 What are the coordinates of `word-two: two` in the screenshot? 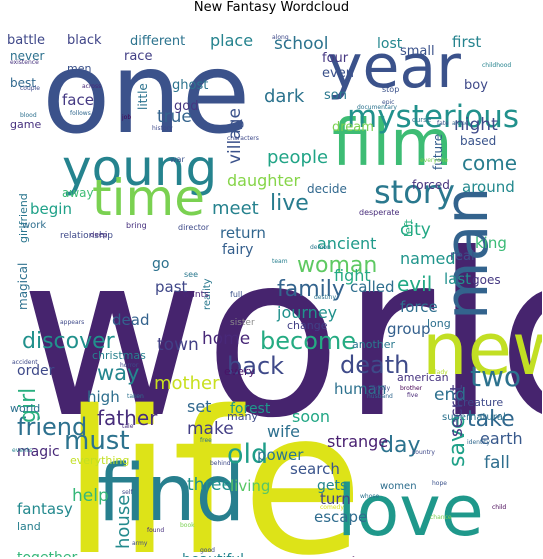 It's located at (495, 376).